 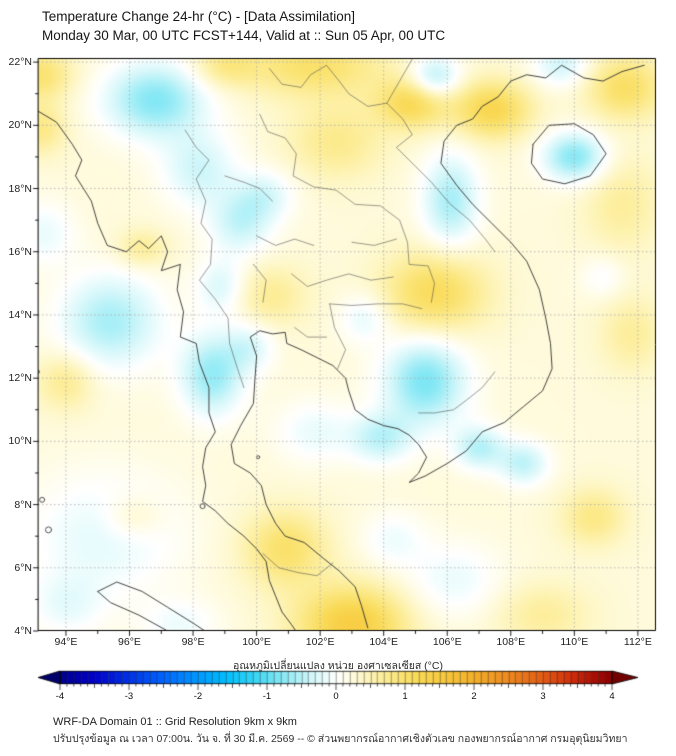 I want to click on colorbar-tick-label: -2, so click(x=198, y=696).